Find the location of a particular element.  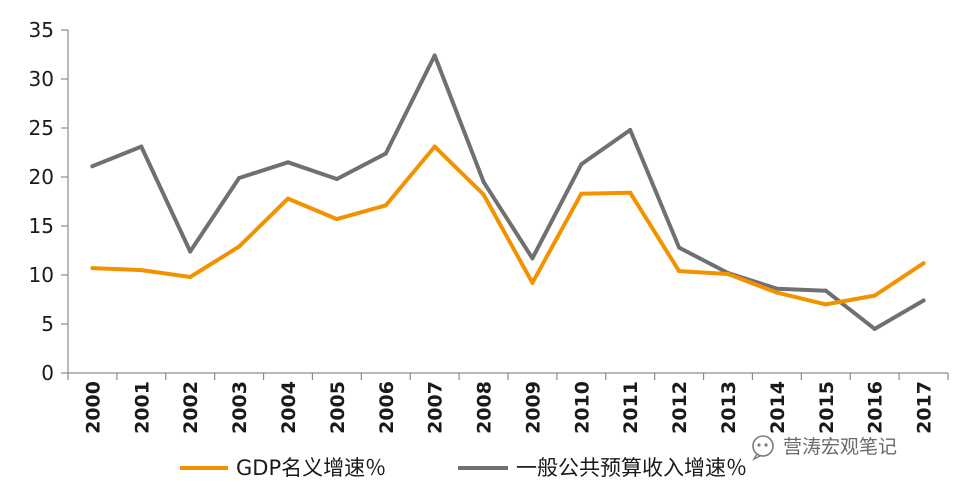

y-tick-label: 10 is located at coordinates (41, 275).